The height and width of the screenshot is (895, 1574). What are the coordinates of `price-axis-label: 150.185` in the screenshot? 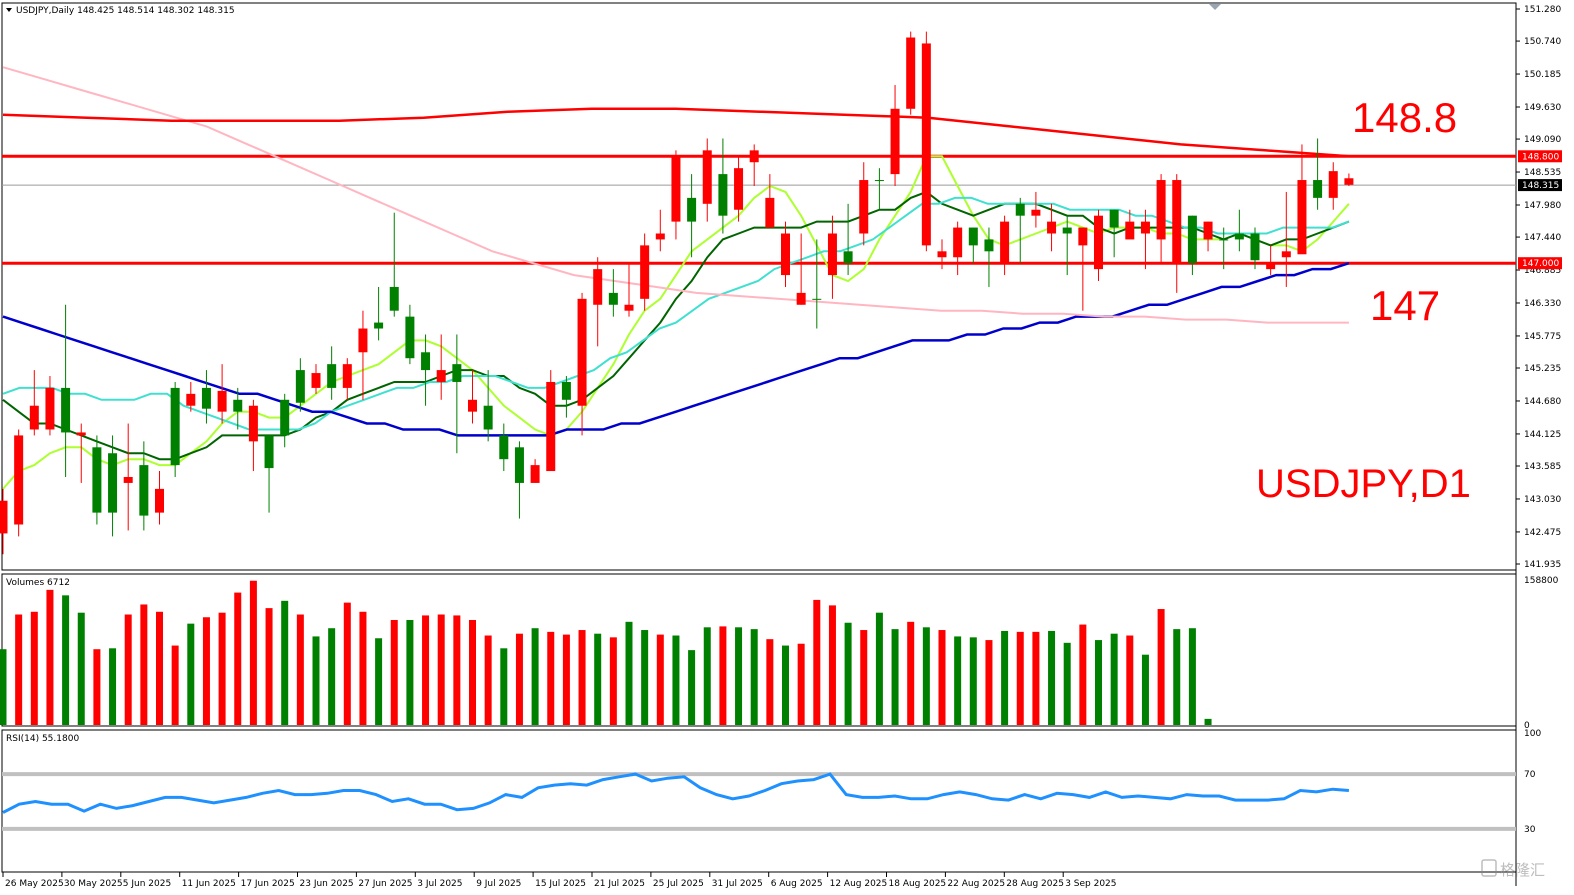 It's located at (1542, 75).